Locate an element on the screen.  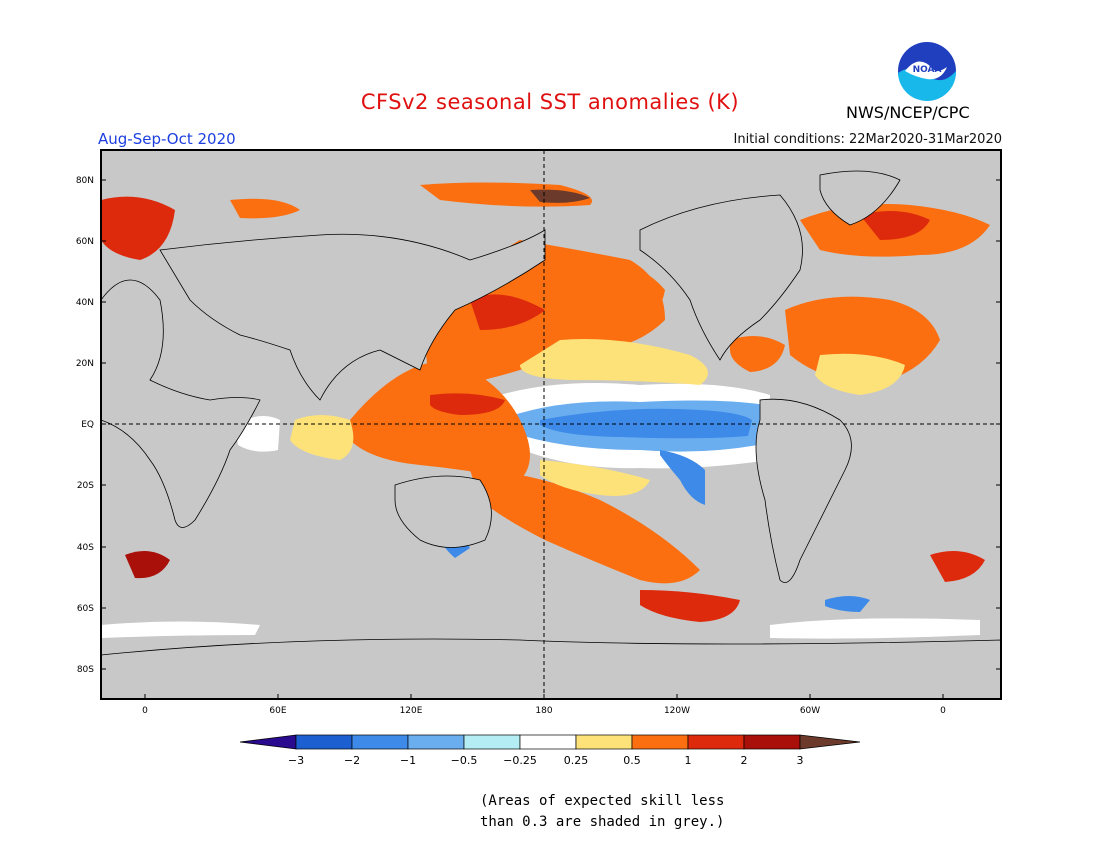
south-indian-red is located at coordinates (147, 565).